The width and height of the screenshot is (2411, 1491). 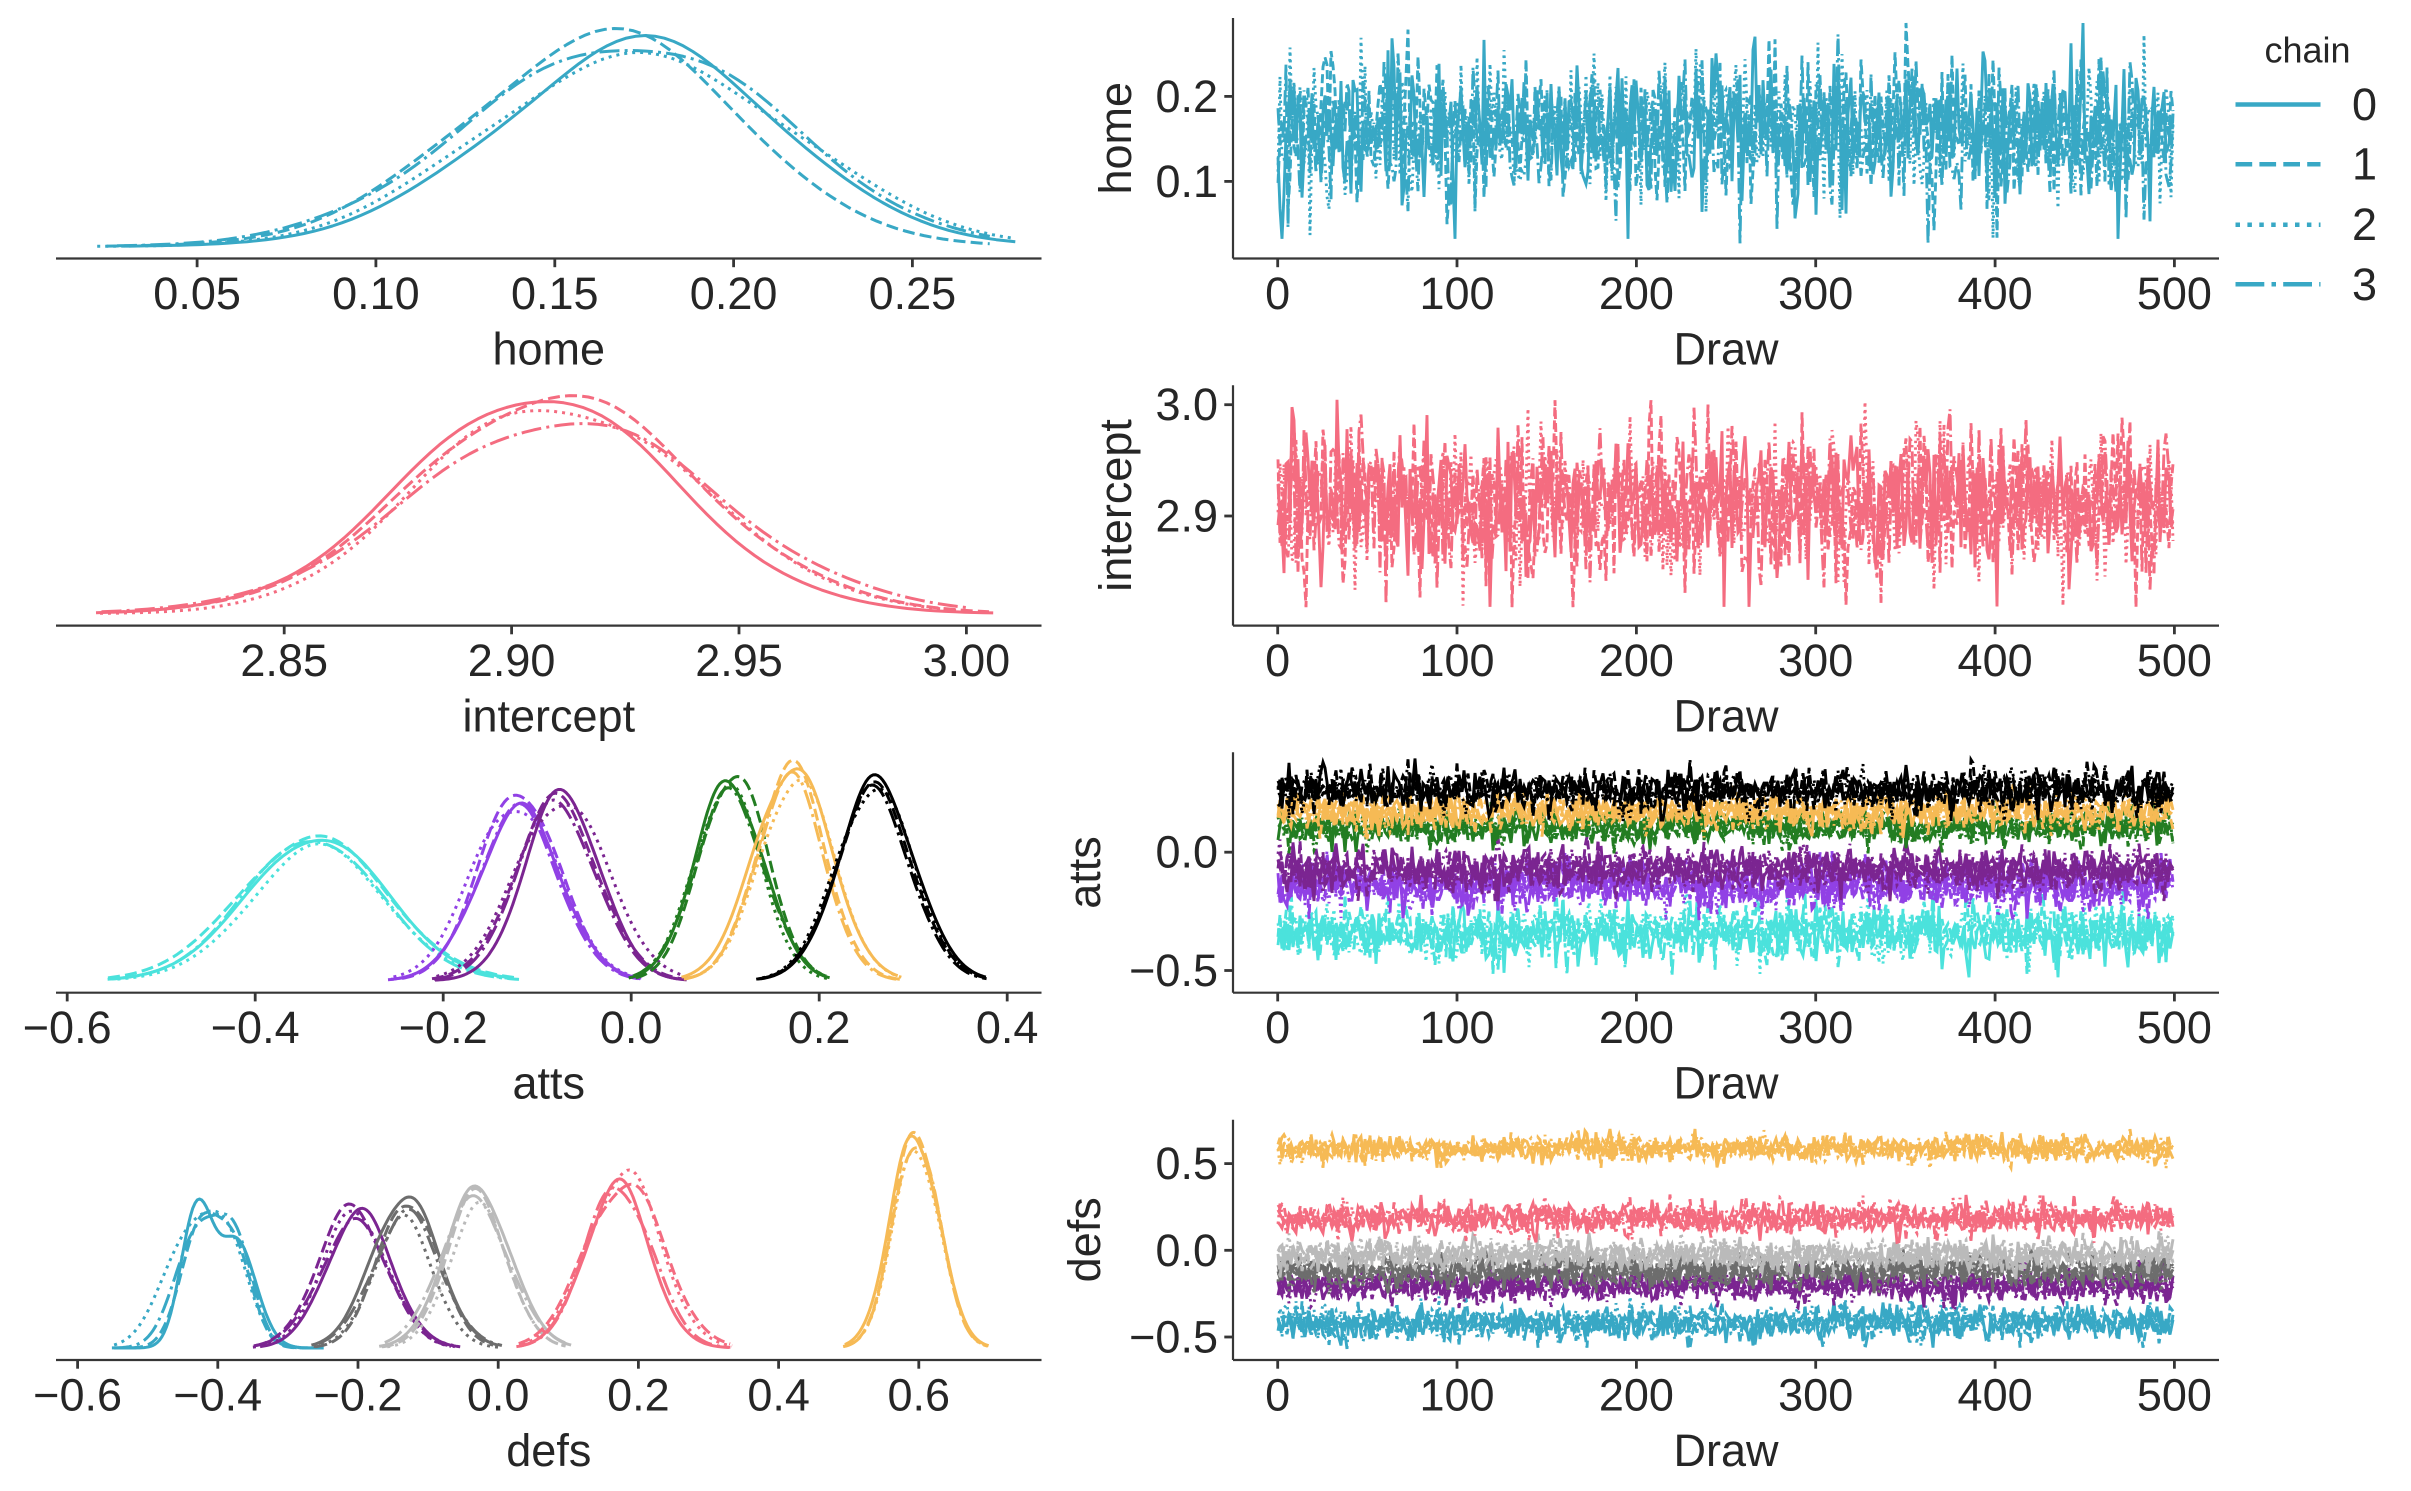 I want to click on svg-text: 0.20, so click(x=734, y=293).